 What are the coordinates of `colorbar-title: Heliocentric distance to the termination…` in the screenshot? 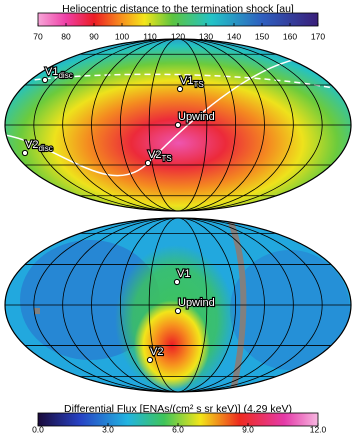 It's located at (178, 9).